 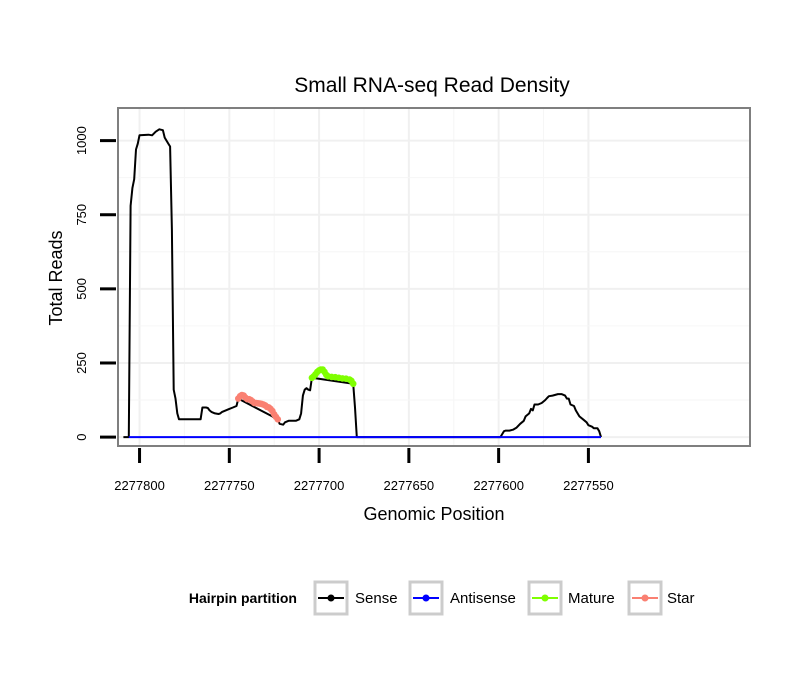 What do you see at coordinates (681, 598) in the screenshot?
I see `legend-label-star: Star` at bounding box center [681, 598].